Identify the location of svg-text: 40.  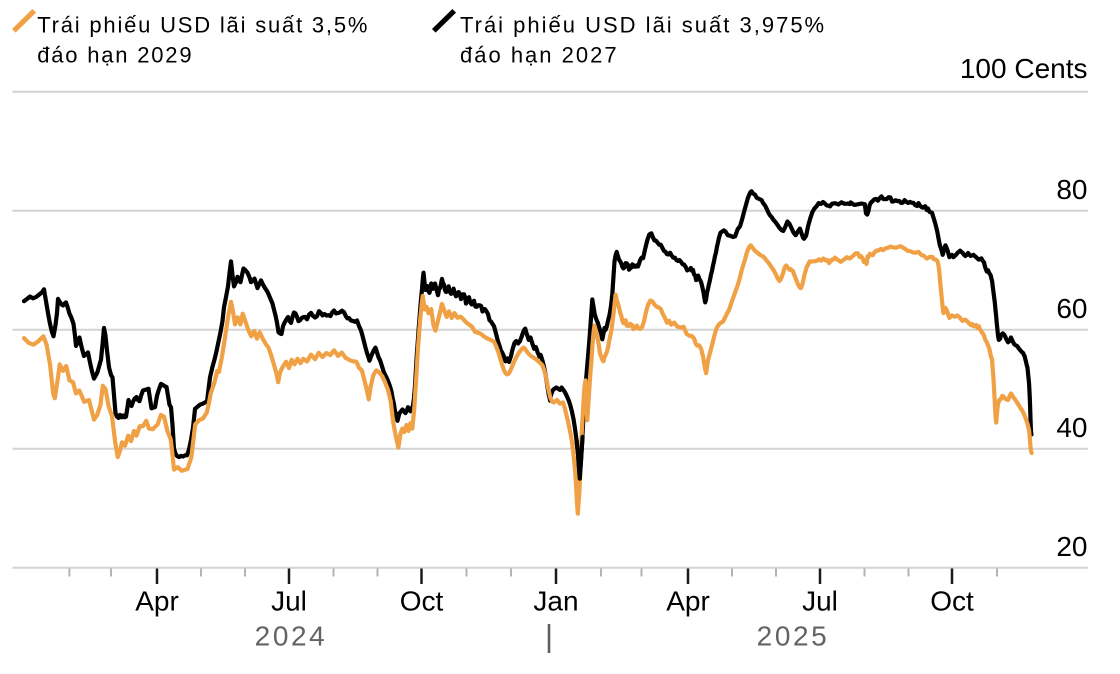
(1071, 427).